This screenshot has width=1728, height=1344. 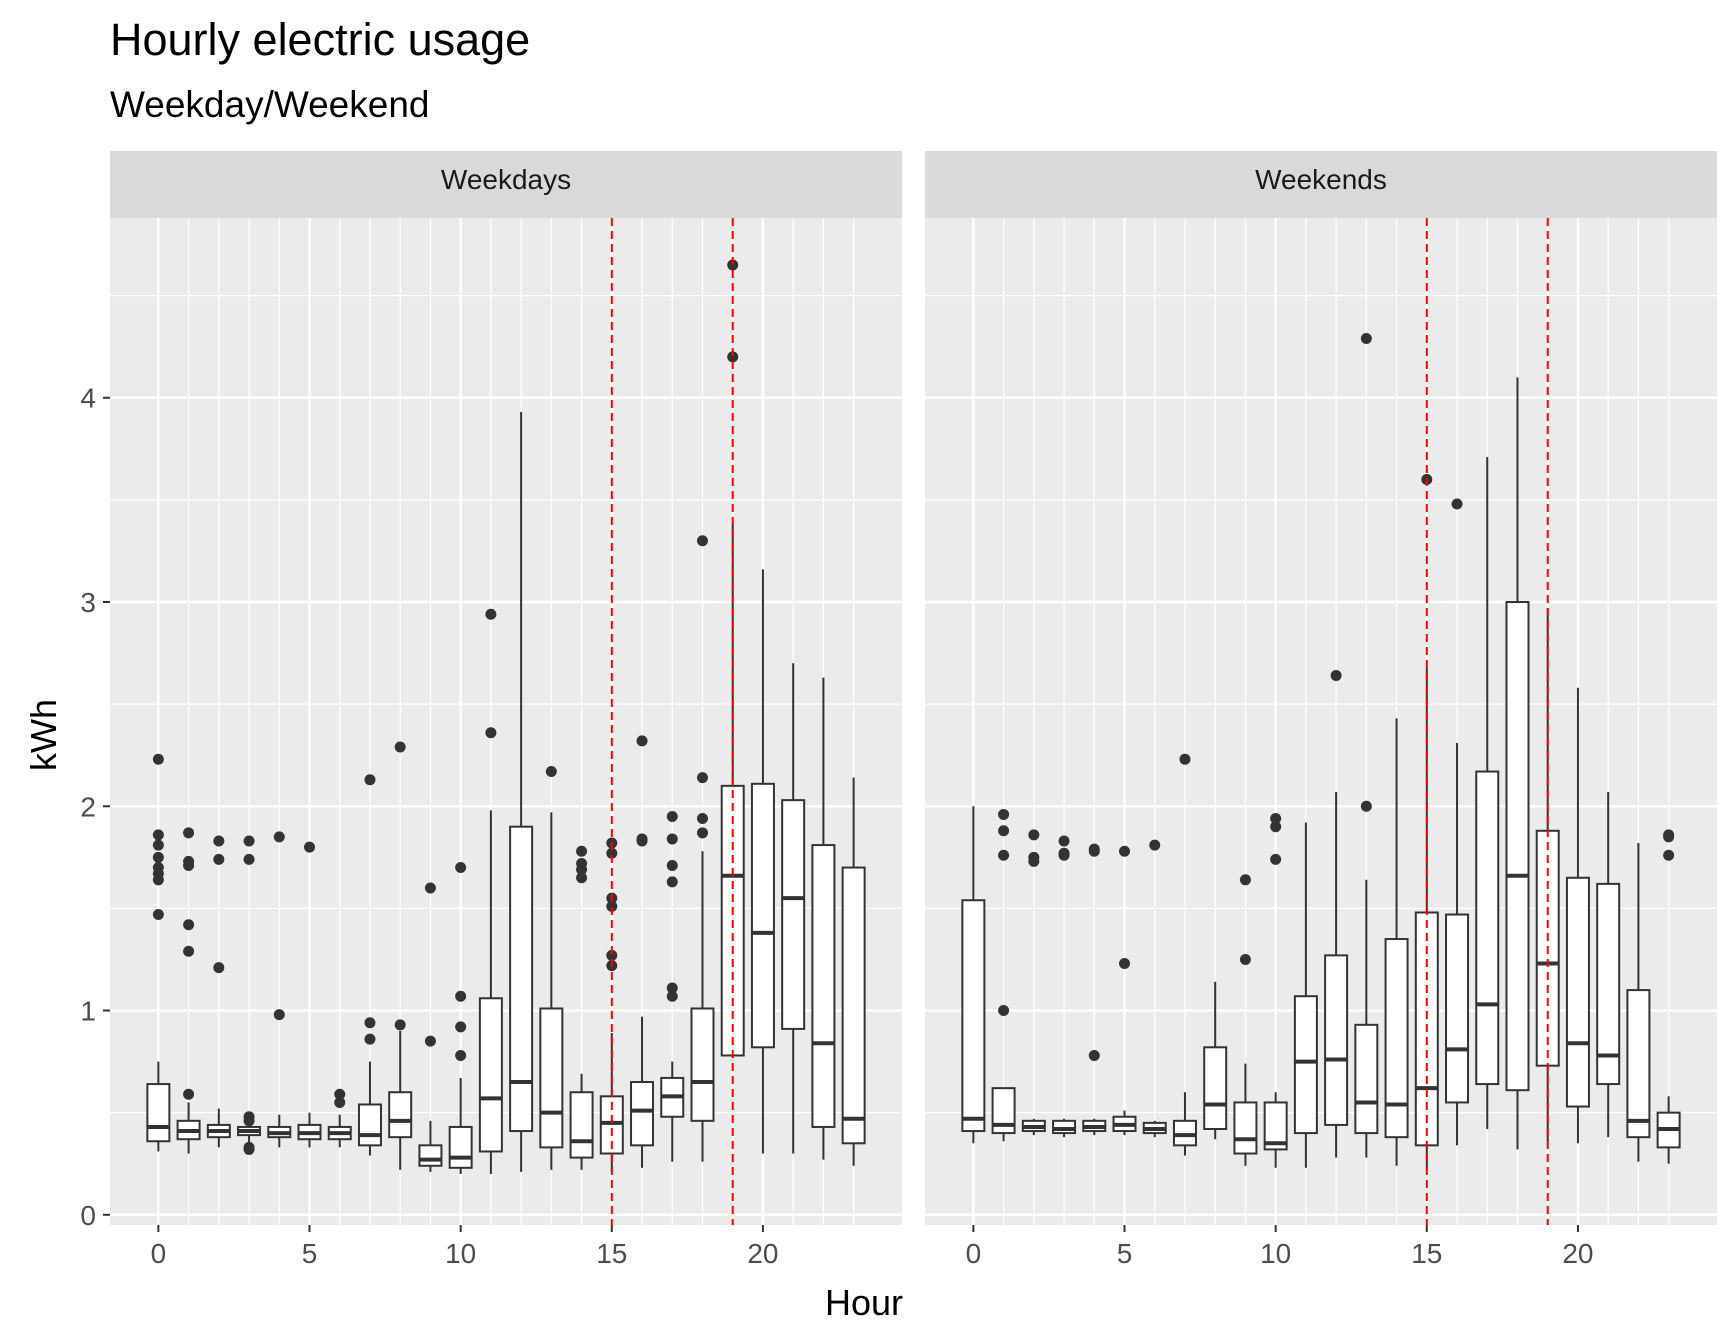 I want to click on x-tick-label: 15, so click(x=611, y=1253).